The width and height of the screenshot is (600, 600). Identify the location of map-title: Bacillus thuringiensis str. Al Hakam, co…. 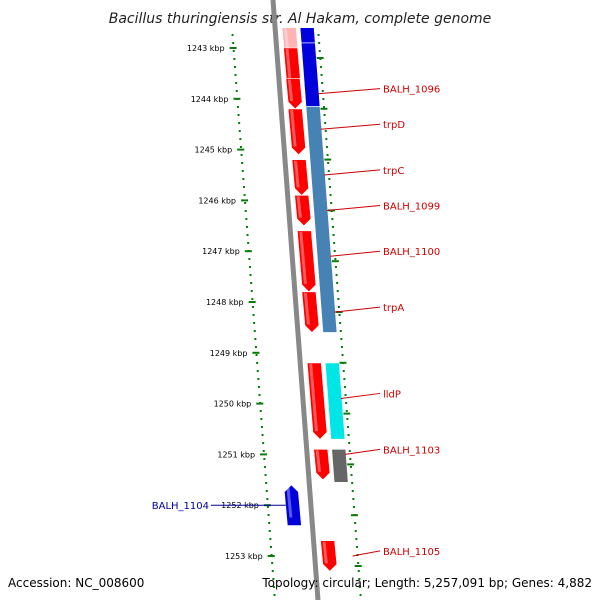
(300, 19).